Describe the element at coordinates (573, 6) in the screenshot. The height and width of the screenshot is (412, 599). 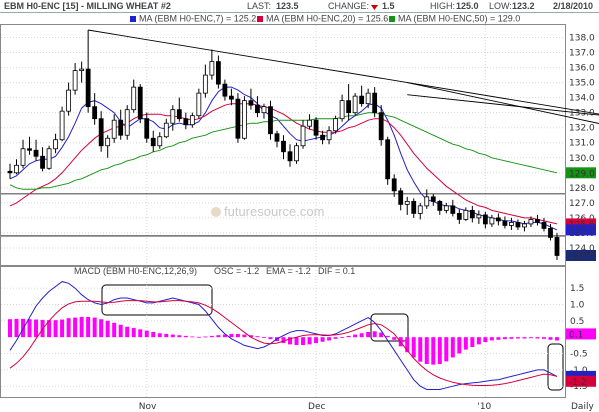
I see `header-date: 2/18/2010` at that location.